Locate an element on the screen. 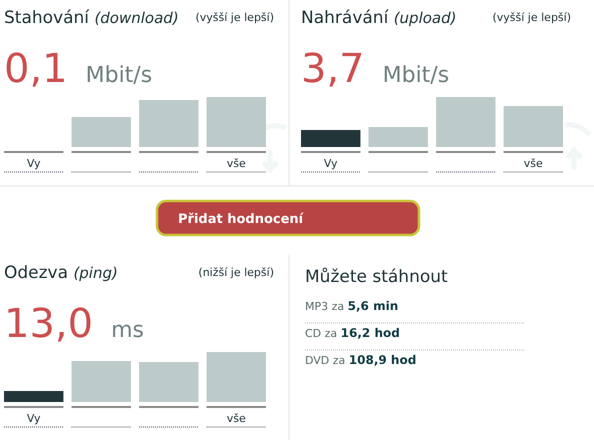 This screenshot has width=594, height=440. chart-title: Nahrávání (upload) is located at coordinates (378, 18).